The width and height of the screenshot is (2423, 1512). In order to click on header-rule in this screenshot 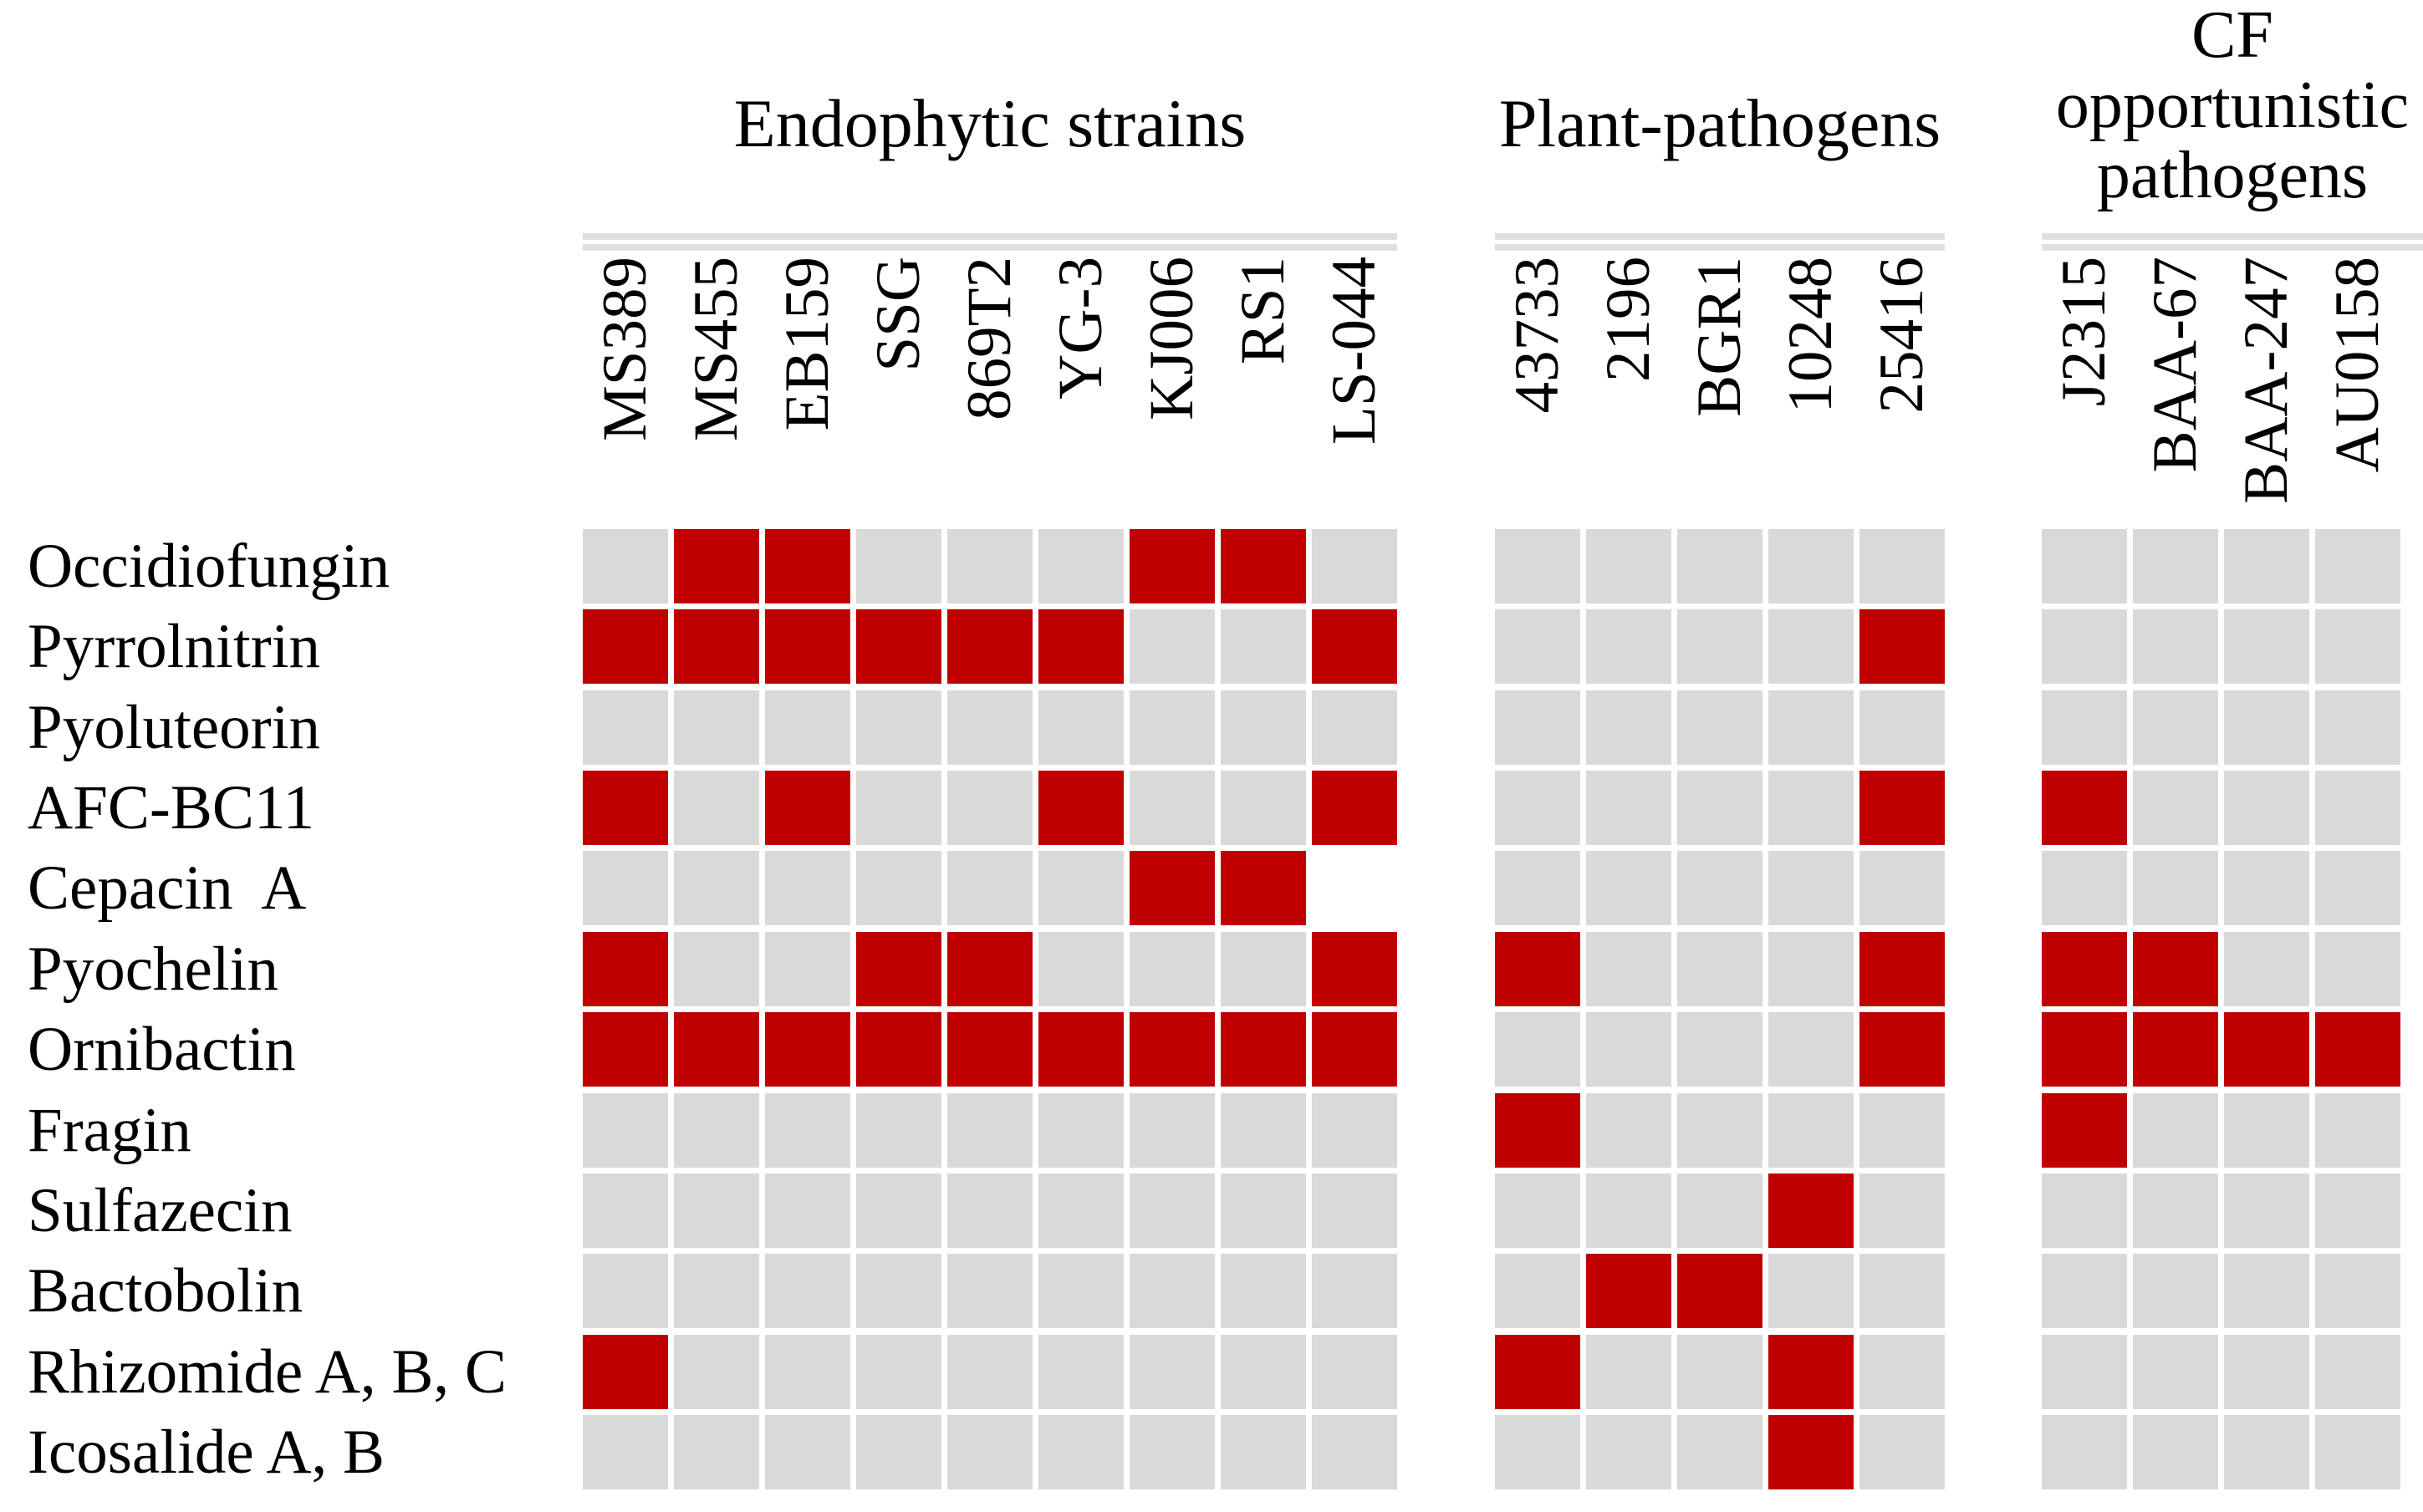, I will do `click(990, 247)`.